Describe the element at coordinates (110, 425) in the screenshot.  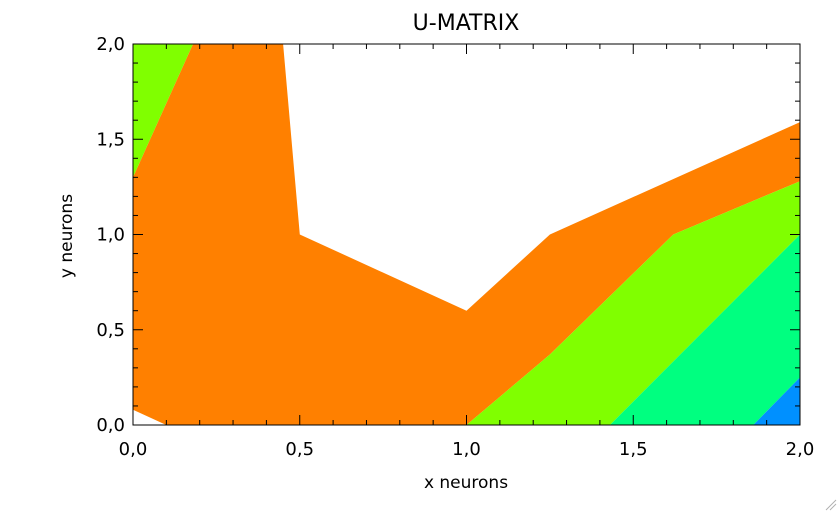
I see `y-tick-label: 0,0` at that location.